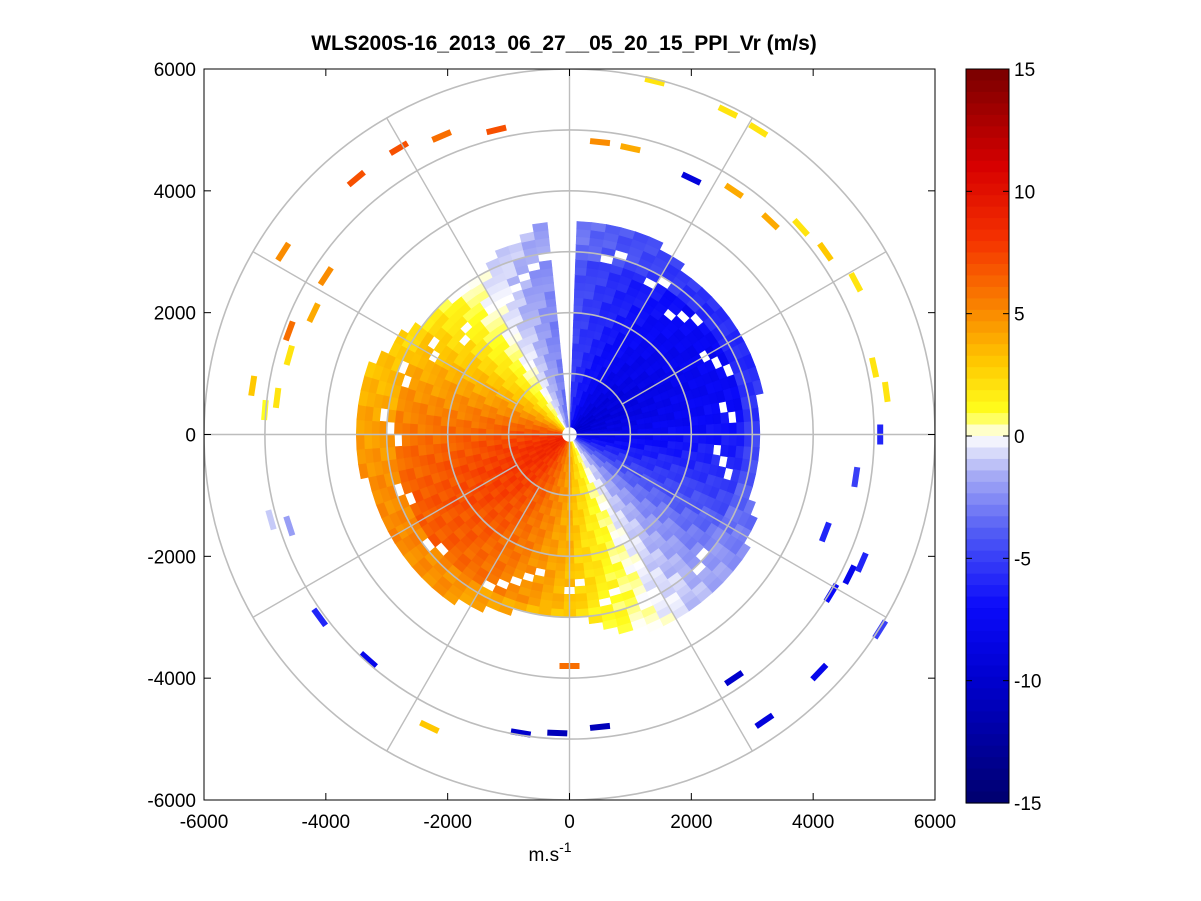 The image size is (1201, 901). What do you see at coordinates (175, 192) in the screenshot?
I see `y-tick-label: 4000` at bounding box center [175, 192].